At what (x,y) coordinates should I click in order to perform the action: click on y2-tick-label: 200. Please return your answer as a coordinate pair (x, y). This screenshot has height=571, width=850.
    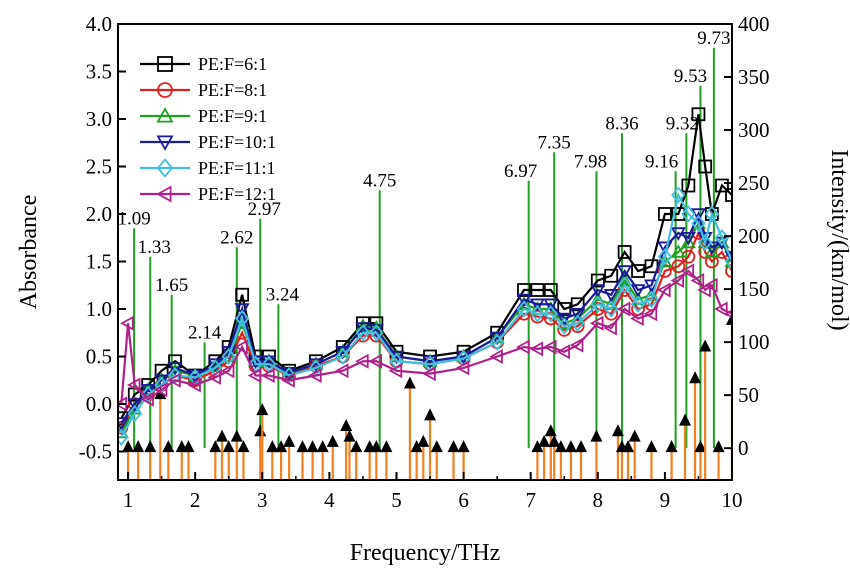
    Looking at the image, I should click on (754, 236).